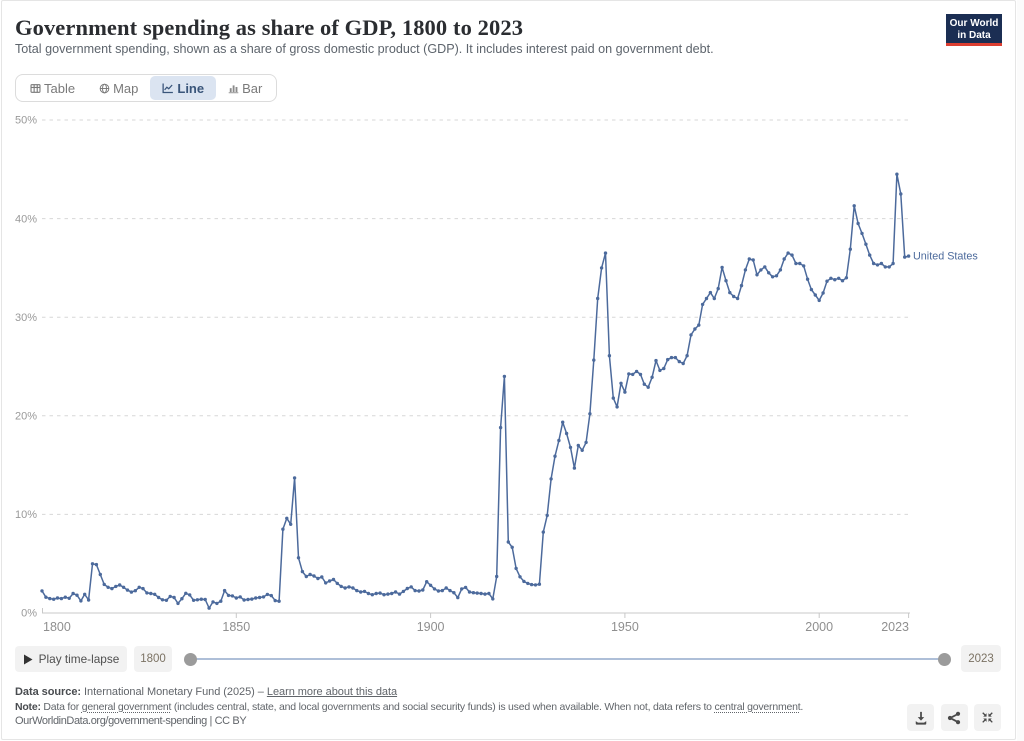  What do you see at coordinates (29, 614) in the screenshot?
I see `svg-text: 0%` at bounding box center [29, 614].